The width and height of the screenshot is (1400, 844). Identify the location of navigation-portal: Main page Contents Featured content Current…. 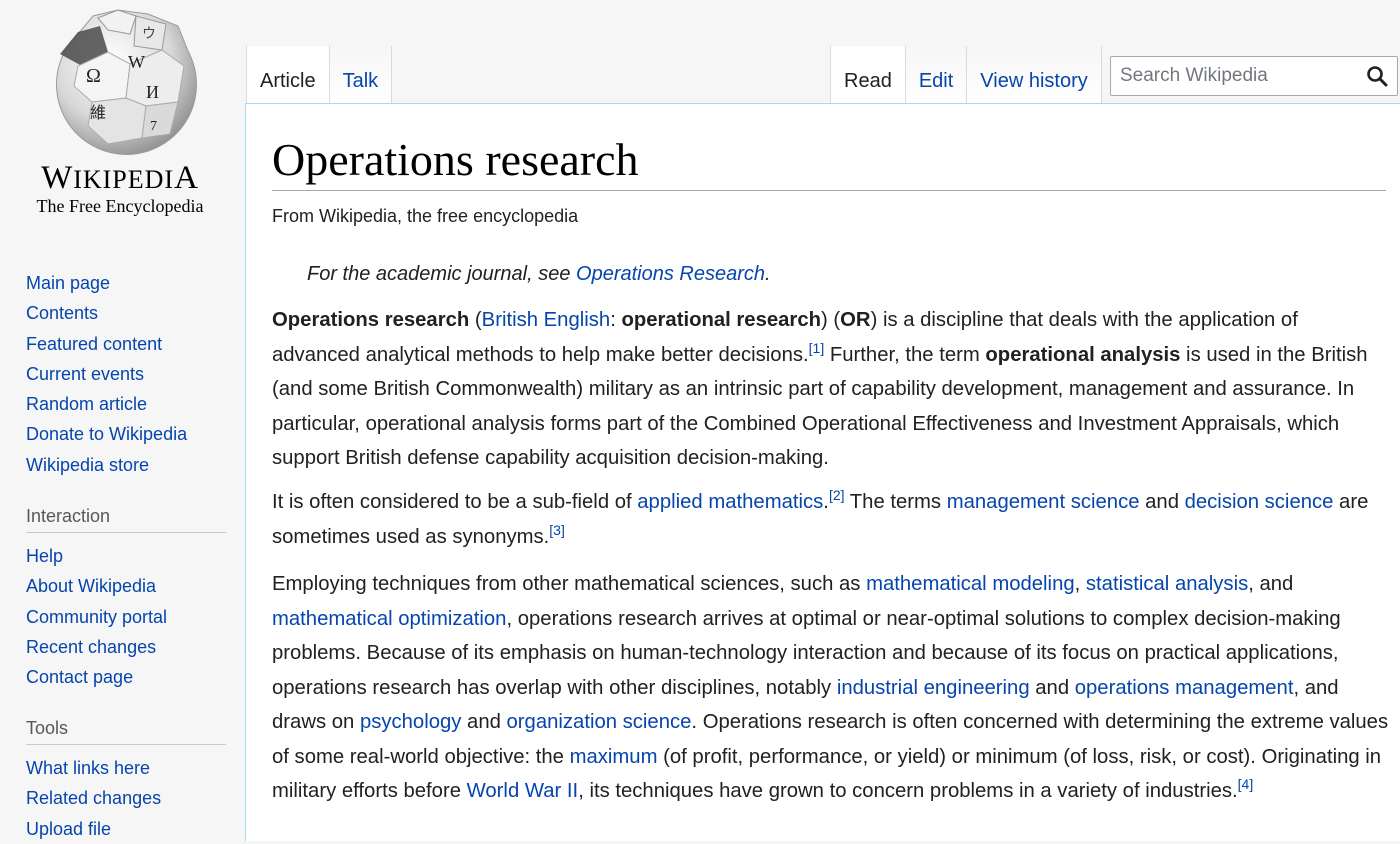
(126, 374).